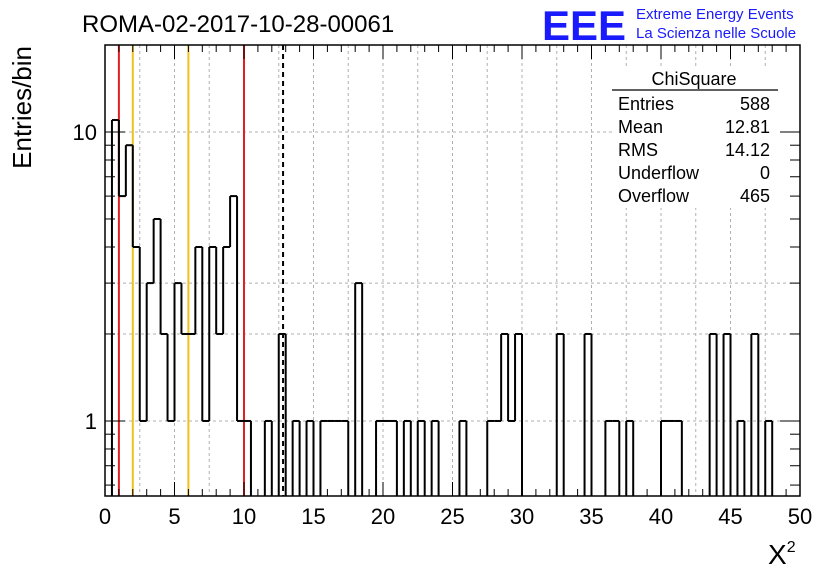 Image resolution: width=836 pixels, height=572 pixels. What do you see at coordinates (791, 547) in the screenshot?
I see `x-axis-label-superscript: 2` at bounding box center [791, 547].